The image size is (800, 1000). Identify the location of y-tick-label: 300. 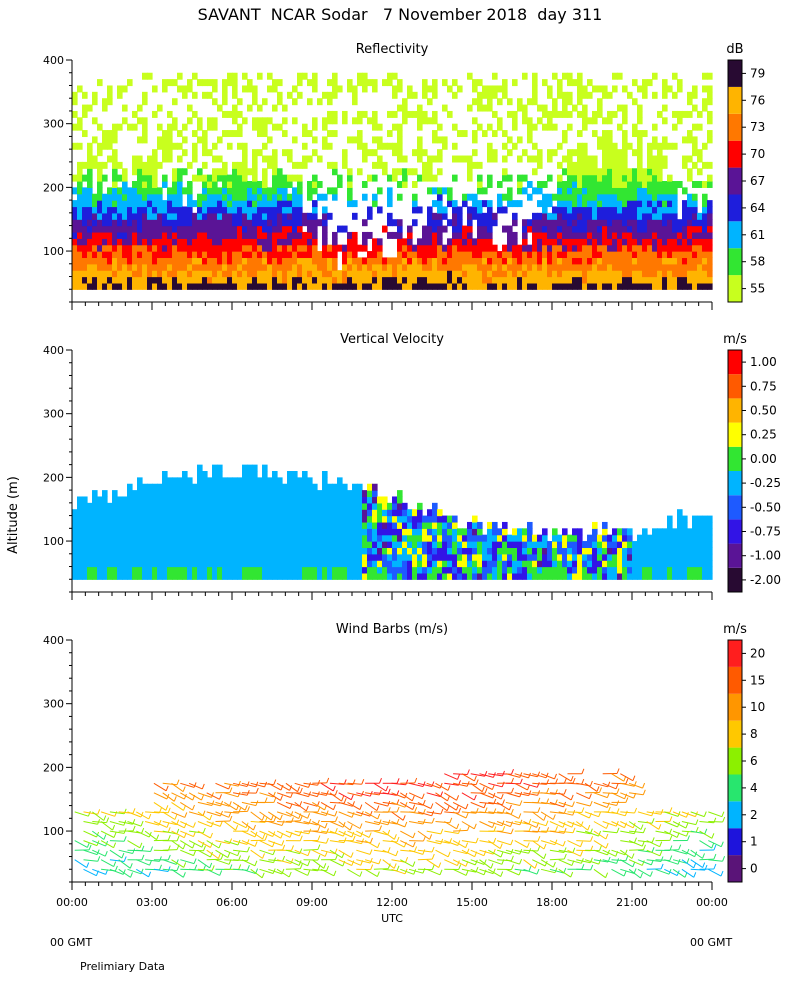
(53, 414).